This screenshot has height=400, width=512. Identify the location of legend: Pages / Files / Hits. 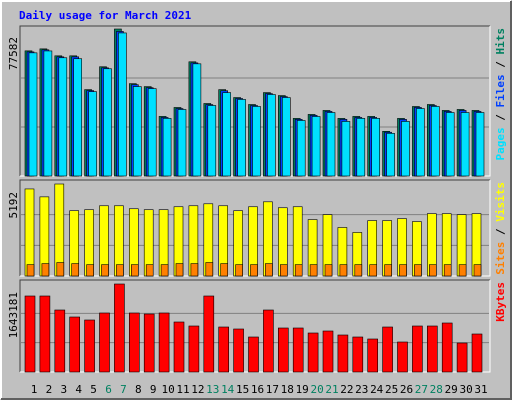
(500, 94).